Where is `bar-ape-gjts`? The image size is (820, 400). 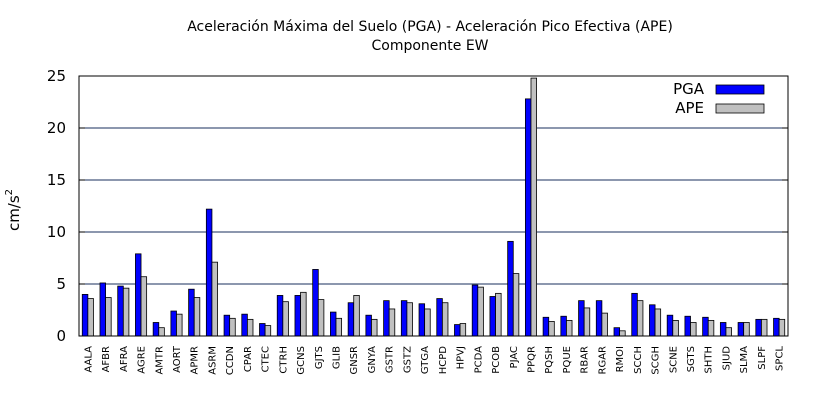
bar-ape-gjts is located at coordinates (321, 318).